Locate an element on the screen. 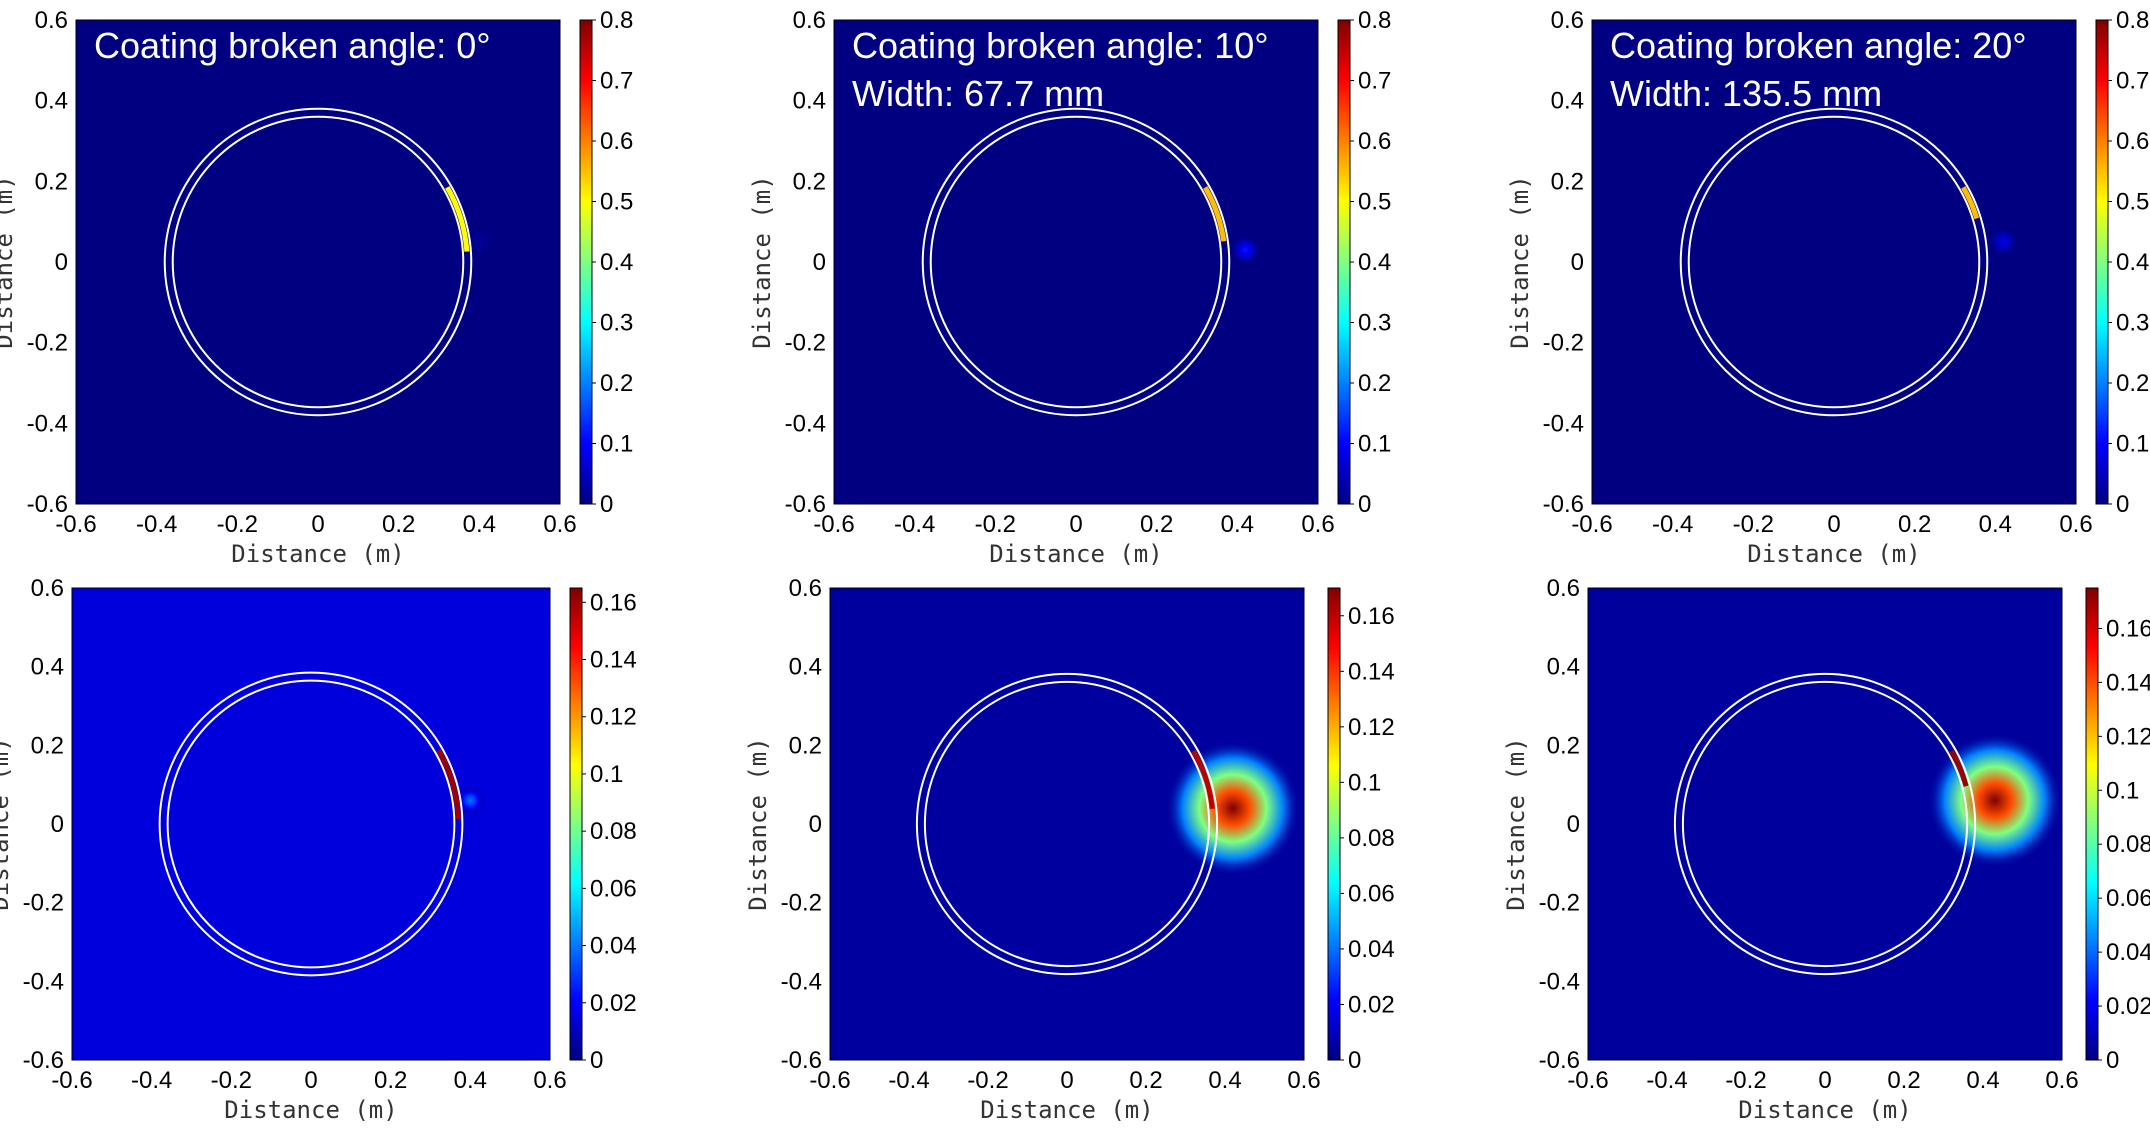 The image size is (2150, 1130). x-tick-label: 0.2 is located at coordinates (398, 524).